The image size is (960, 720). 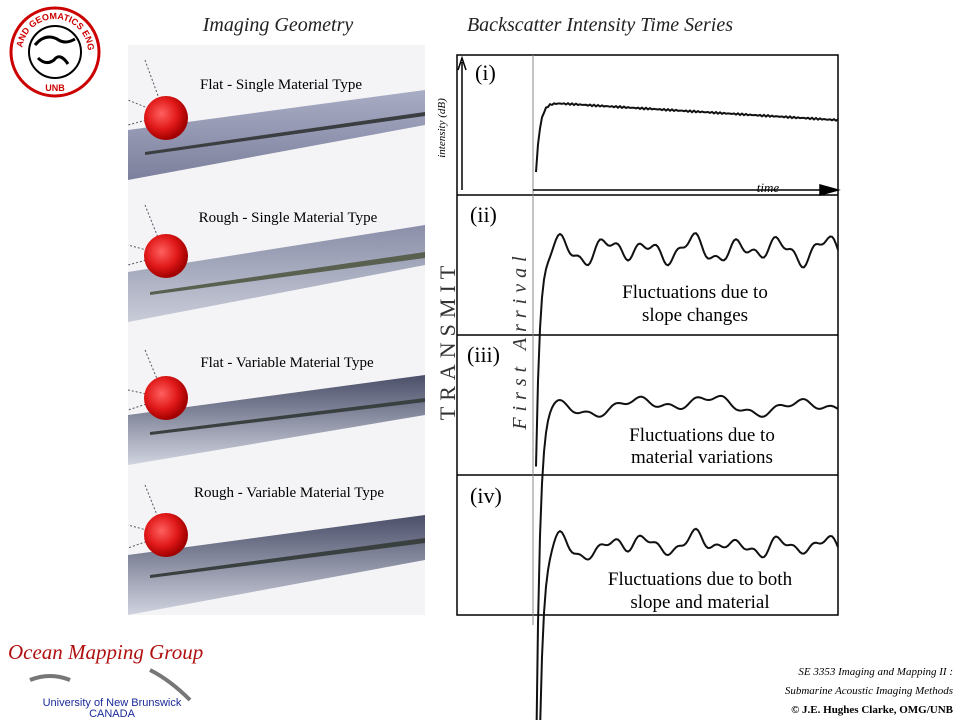 What do you see at coordinates (699, 602) in the screenshot?
I see `caption-line: slope and material` at bounding box center [699, 602].